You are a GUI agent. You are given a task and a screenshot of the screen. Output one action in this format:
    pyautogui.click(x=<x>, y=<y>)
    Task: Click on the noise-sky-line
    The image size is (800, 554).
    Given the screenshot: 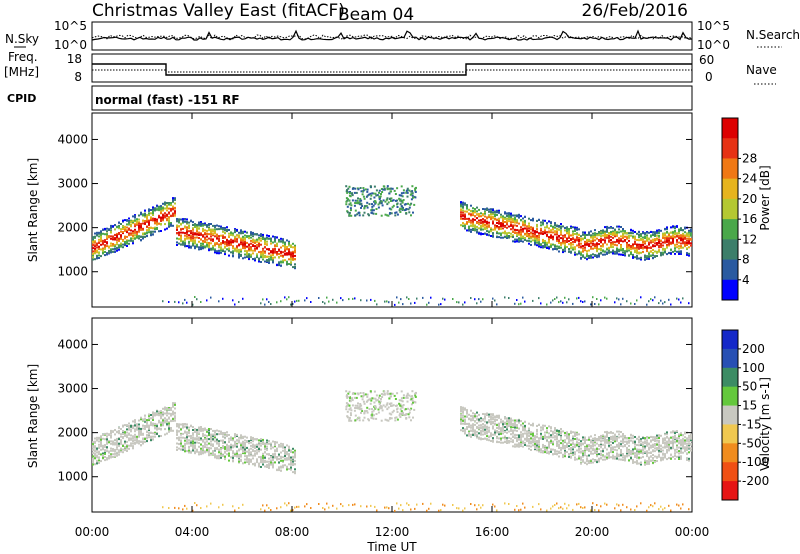 What is the action you would take?
    pyautogui.click(x=392, y=35)
    